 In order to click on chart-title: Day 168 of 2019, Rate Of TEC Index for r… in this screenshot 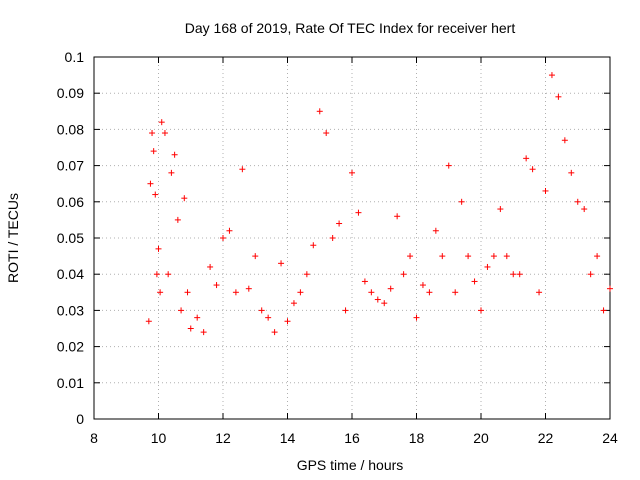, I will do `click(350, 28)`.